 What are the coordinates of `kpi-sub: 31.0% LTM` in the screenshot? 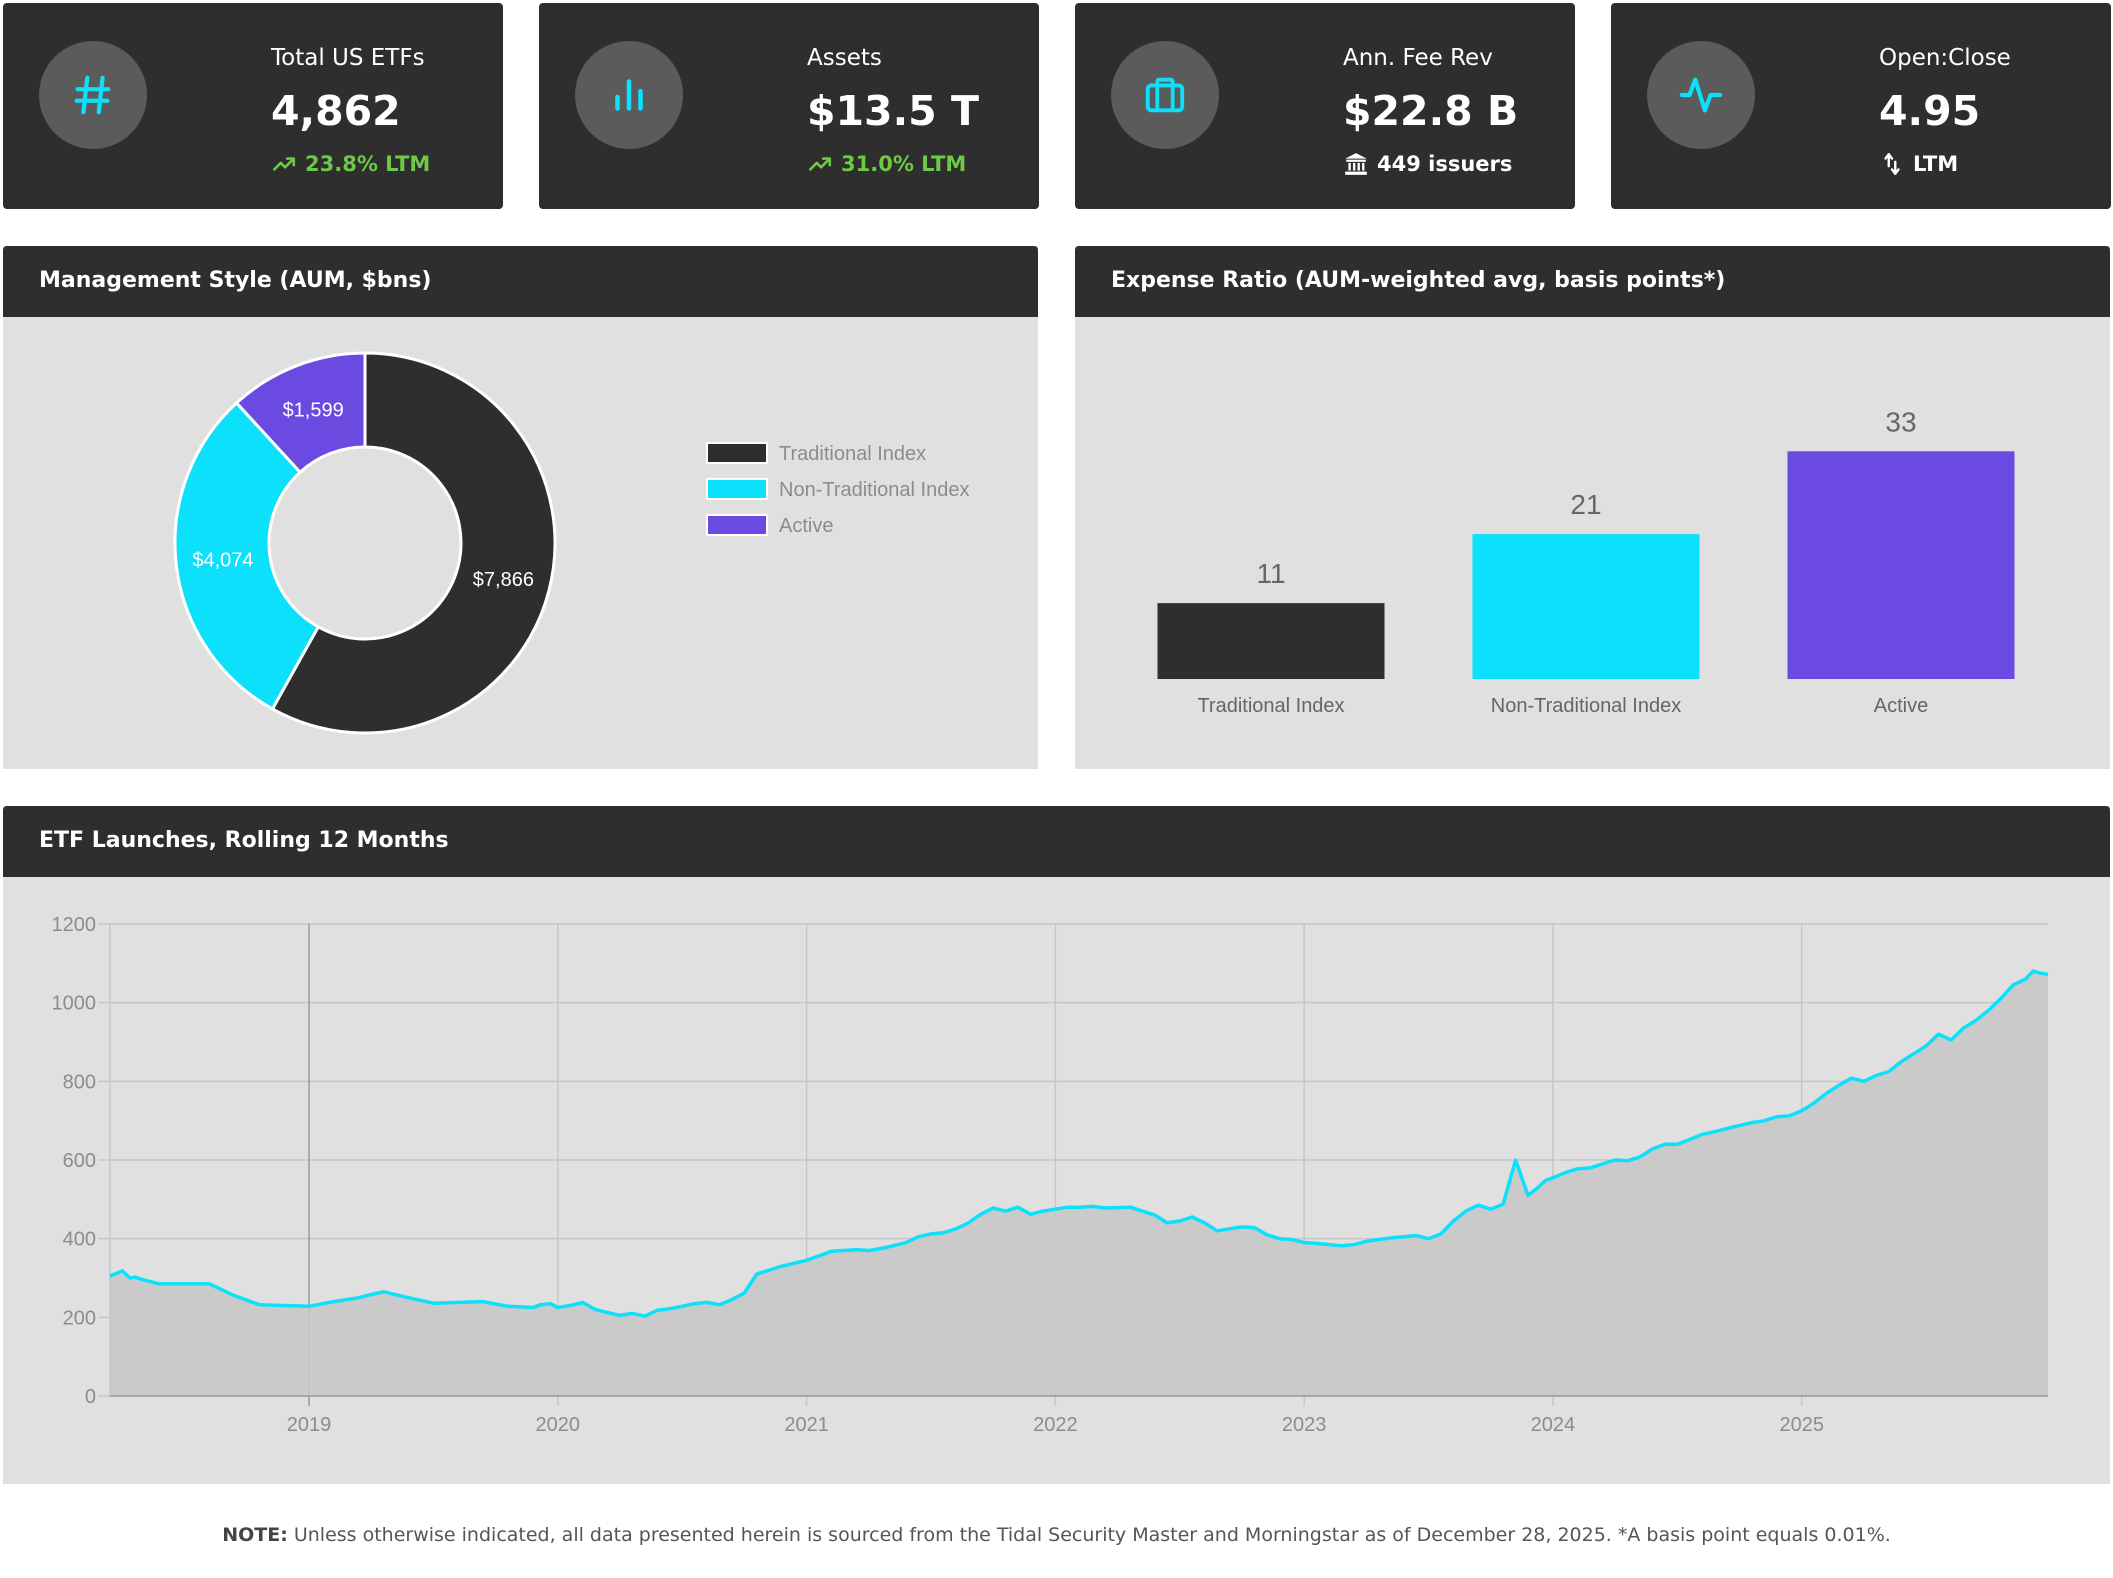 It's located at (886, 164).